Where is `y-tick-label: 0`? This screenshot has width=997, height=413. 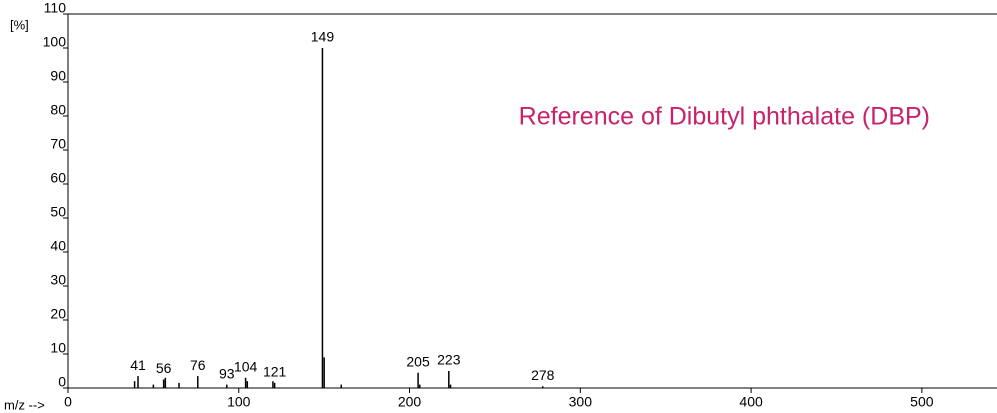 y-tick-label: 0 is located at coordinates (62, 382).